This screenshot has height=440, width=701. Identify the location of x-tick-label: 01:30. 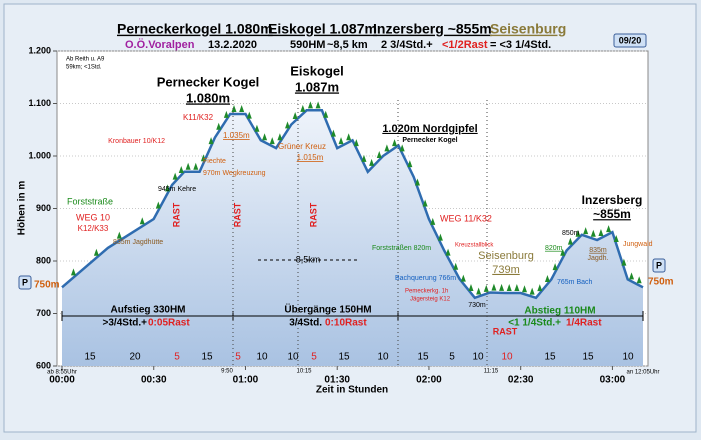
(337, 380).